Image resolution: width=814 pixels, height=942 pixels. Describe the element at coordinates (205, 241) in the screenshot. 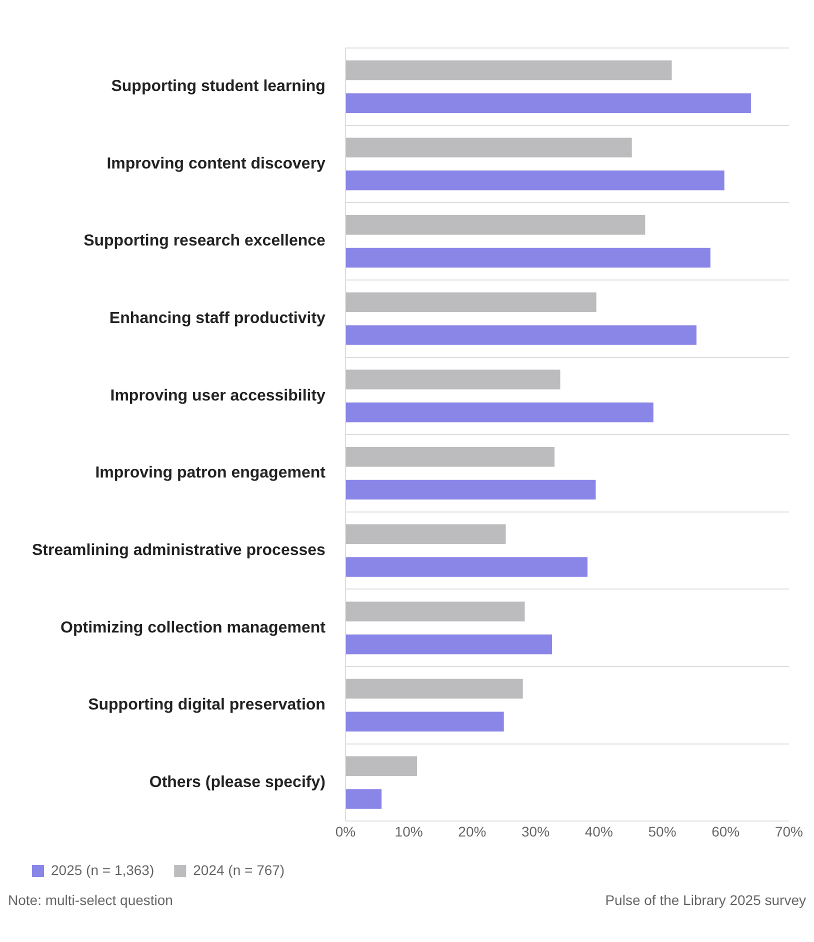

I see `y-tick-label: Supporting research excellence` at that location.